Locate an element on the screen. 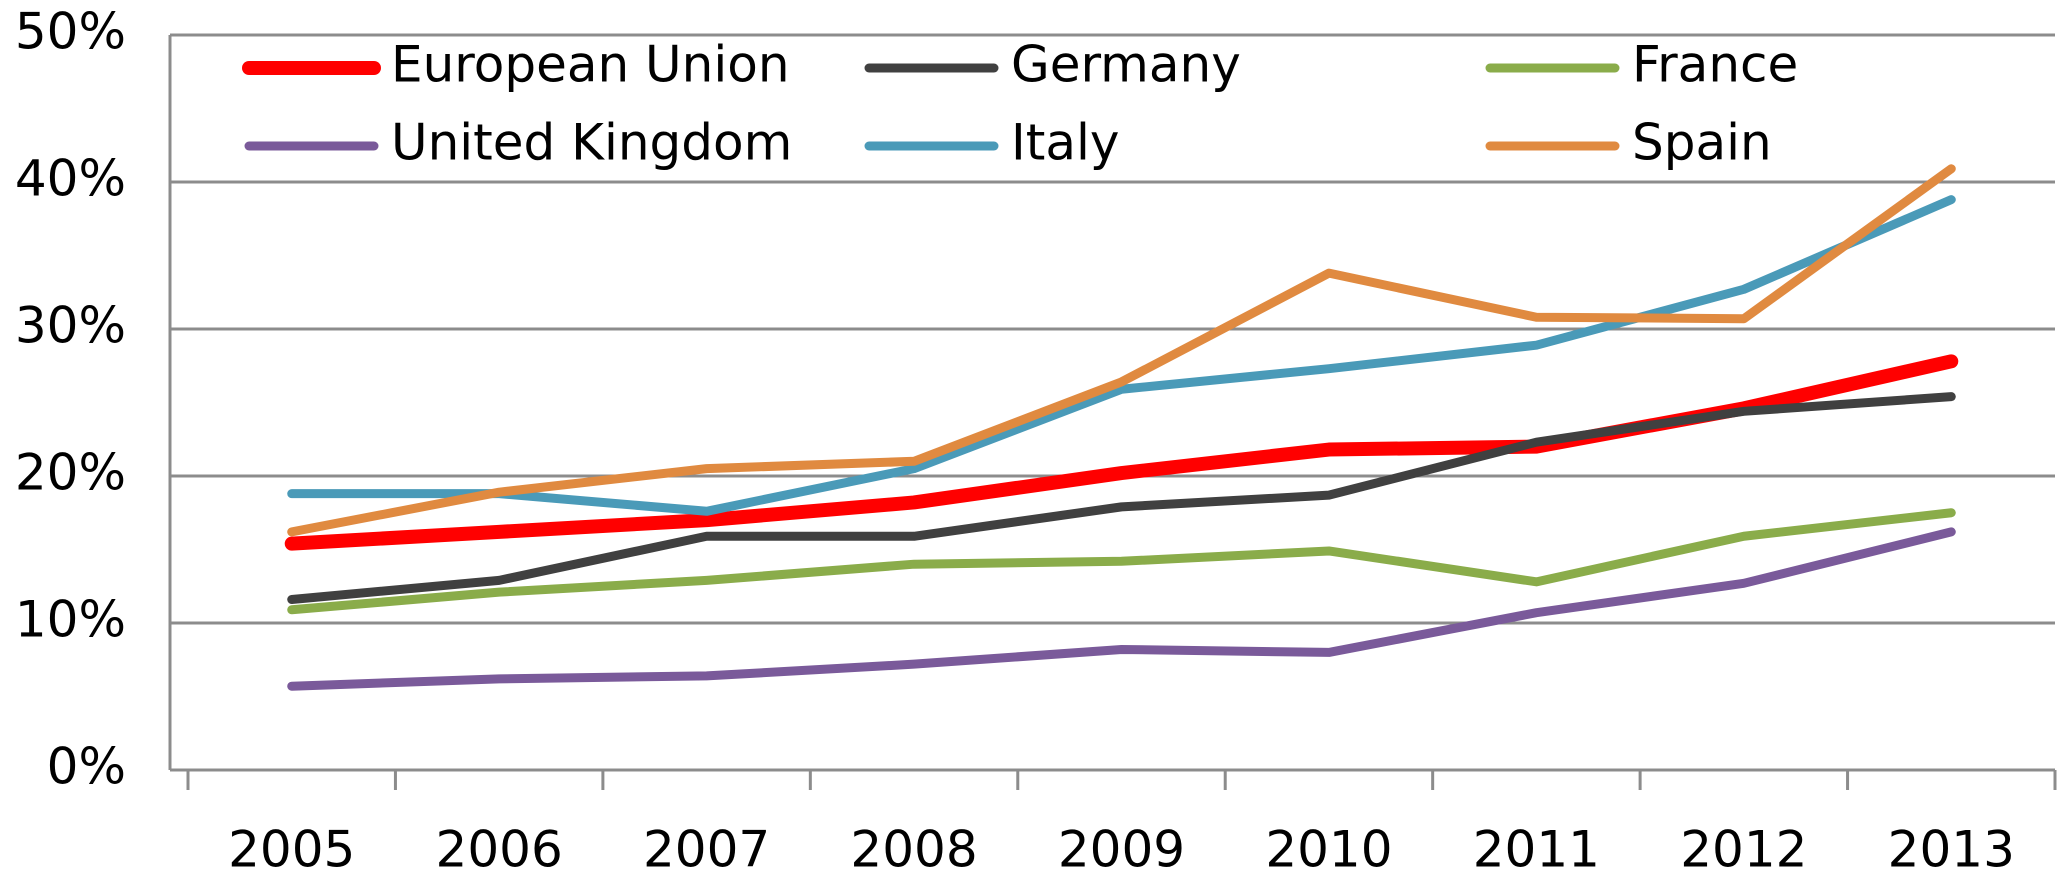 The width and height of the screenshot is (2058, 884). legend-label: Italy is located at coordinates (1065, 143).